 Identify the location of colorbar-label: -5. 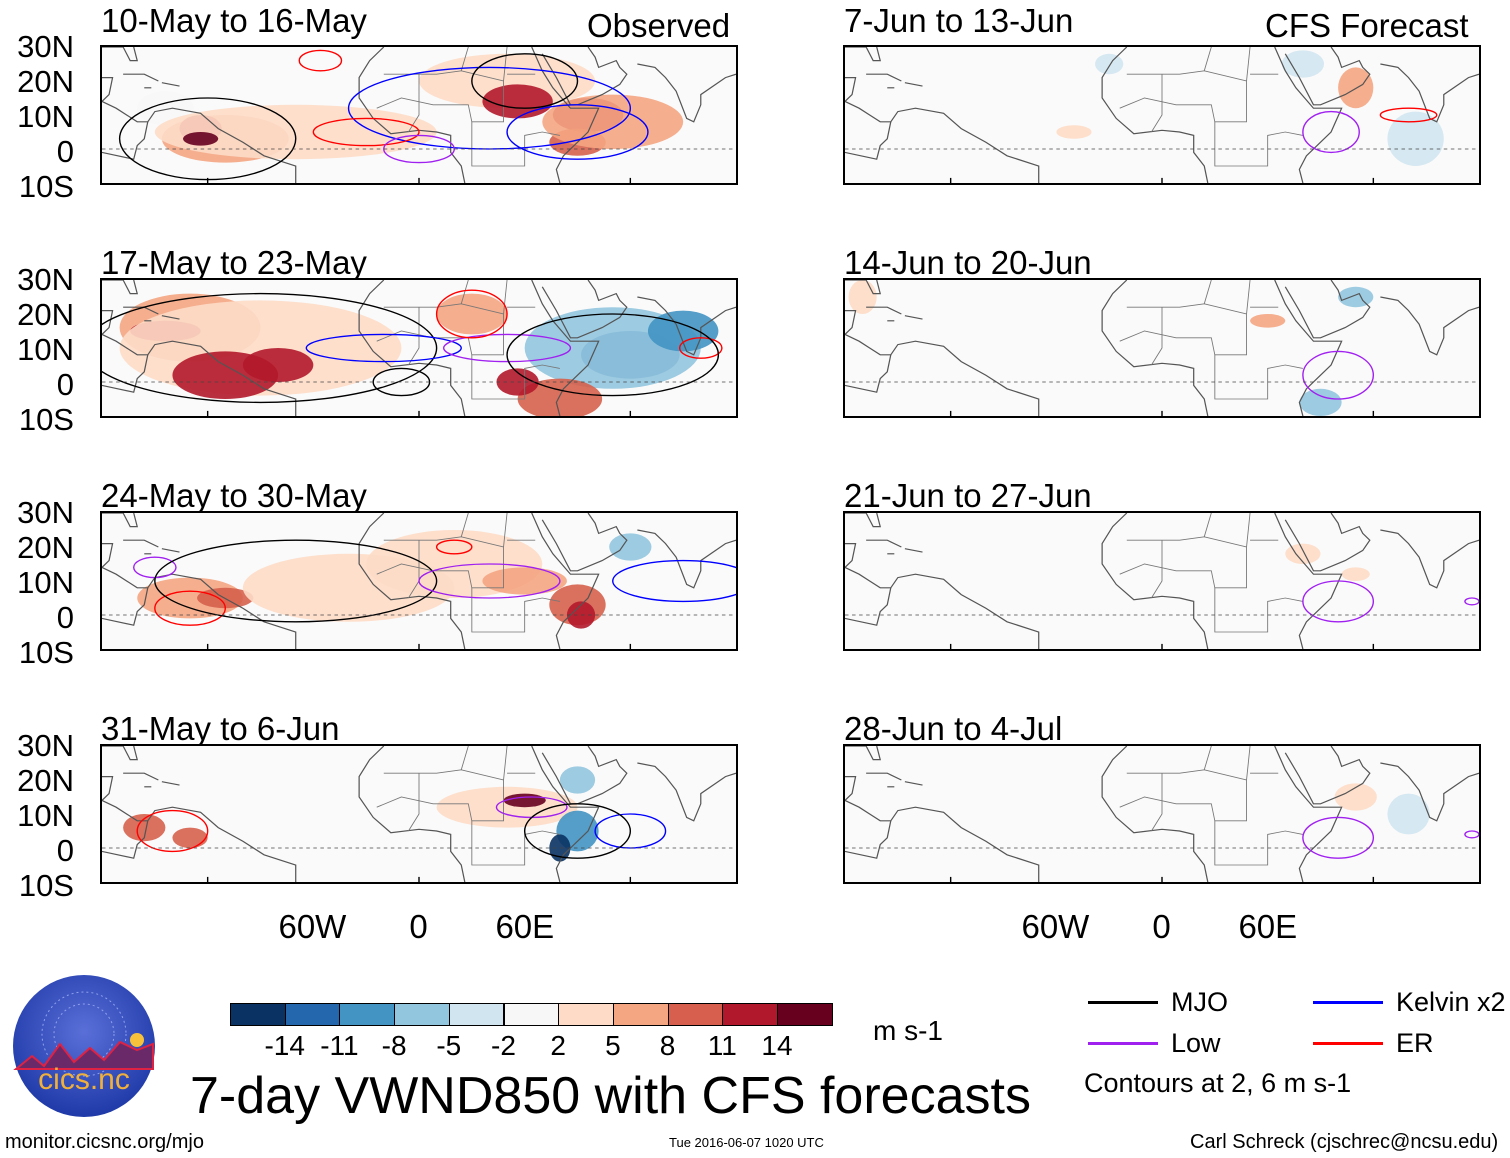
(449, 1045).